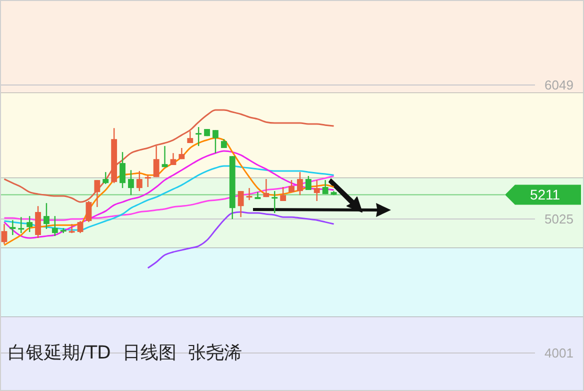  I want to click on ref-line-label: 5211, so click(545, 194).